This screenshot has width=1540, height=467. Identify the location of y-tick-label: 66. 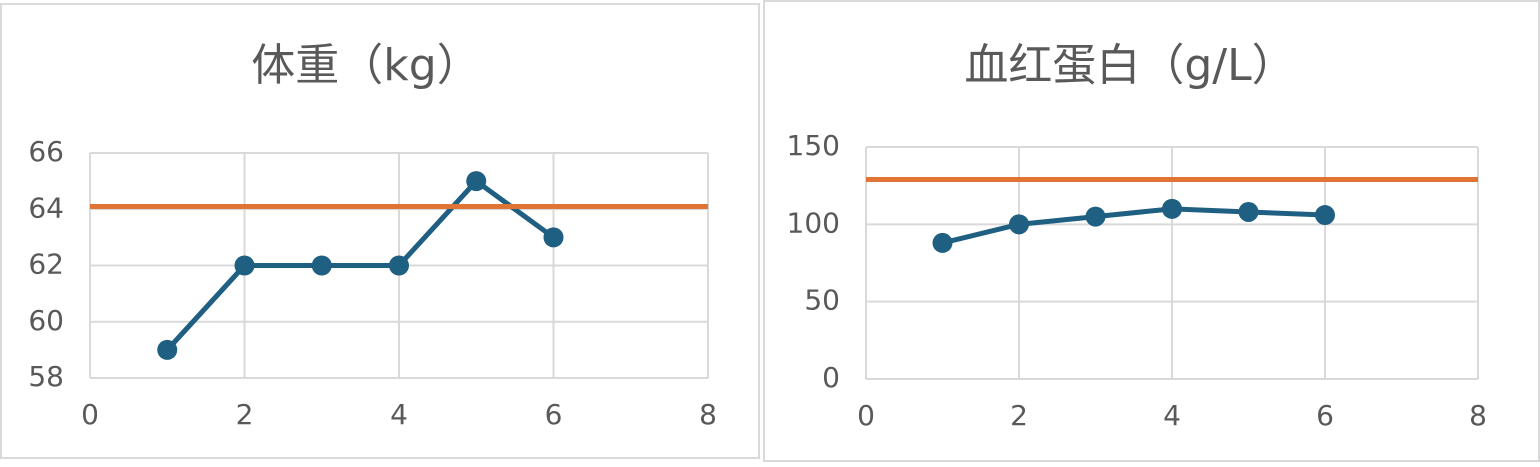
(46, 151).